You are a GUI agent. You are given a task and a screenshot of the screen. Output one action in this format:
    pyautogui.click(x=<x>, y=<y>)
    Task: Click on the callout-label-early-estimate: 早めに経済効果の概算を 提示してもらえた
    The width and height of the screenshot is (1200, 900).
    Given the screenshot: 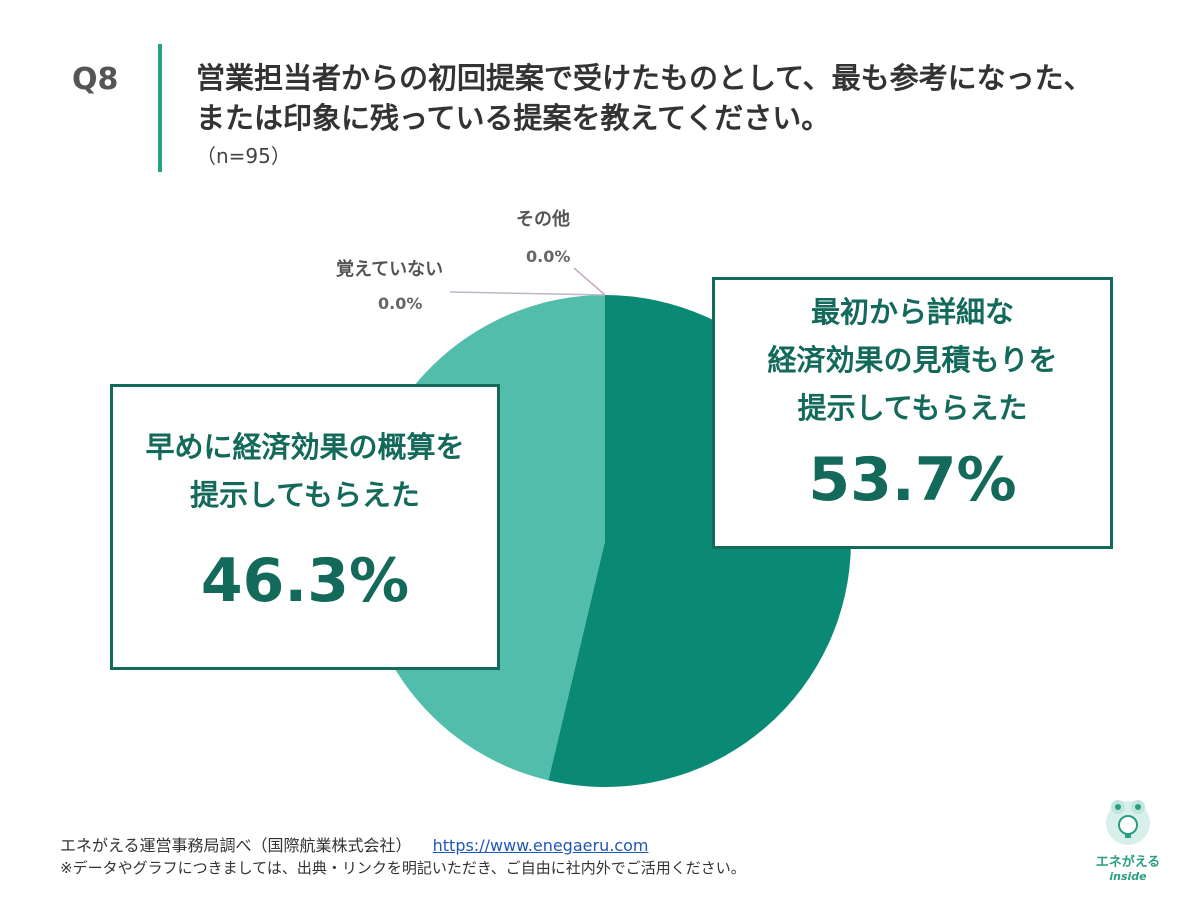 What is the action you would take?
    pyautogui.click(x=305, y=471)
    